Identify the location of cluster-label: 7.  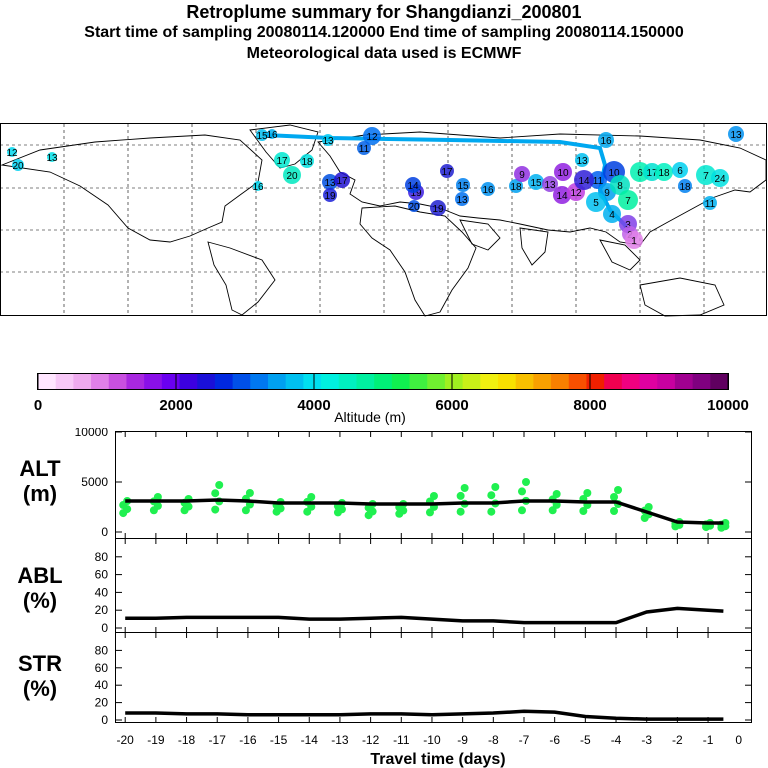
(628, 201).